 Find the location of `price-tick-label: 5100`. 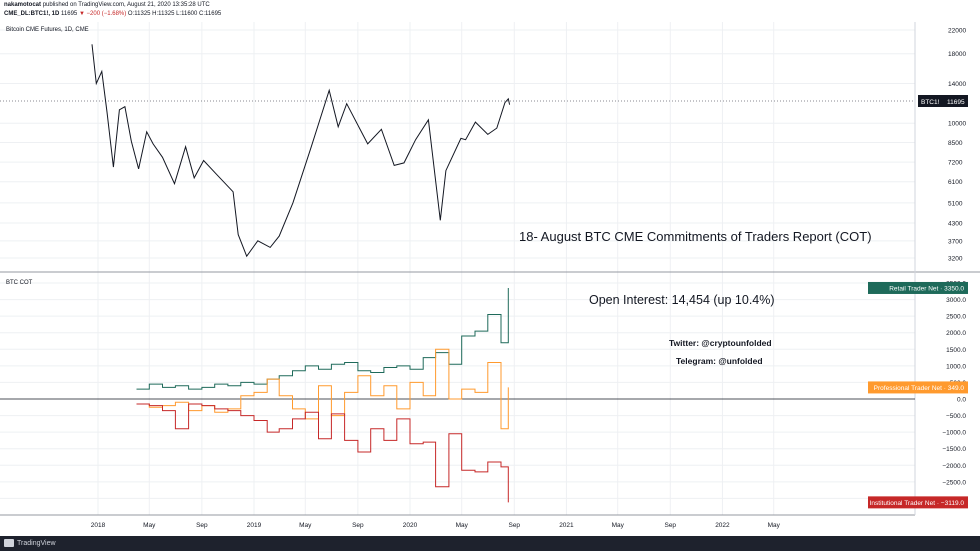

price-tick-label: 5100 is located at coordinates (955, 203).